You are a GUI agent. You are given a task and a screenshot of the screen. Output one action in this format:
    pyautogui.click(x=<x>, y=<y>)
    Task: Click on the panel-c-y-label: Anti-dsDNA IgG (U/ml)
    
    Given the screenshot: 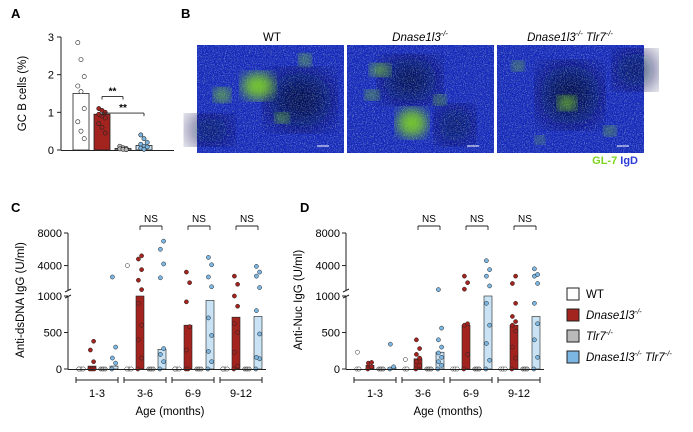 What is the action you would take?
    pyautogui.click(x=21, y=300)
    